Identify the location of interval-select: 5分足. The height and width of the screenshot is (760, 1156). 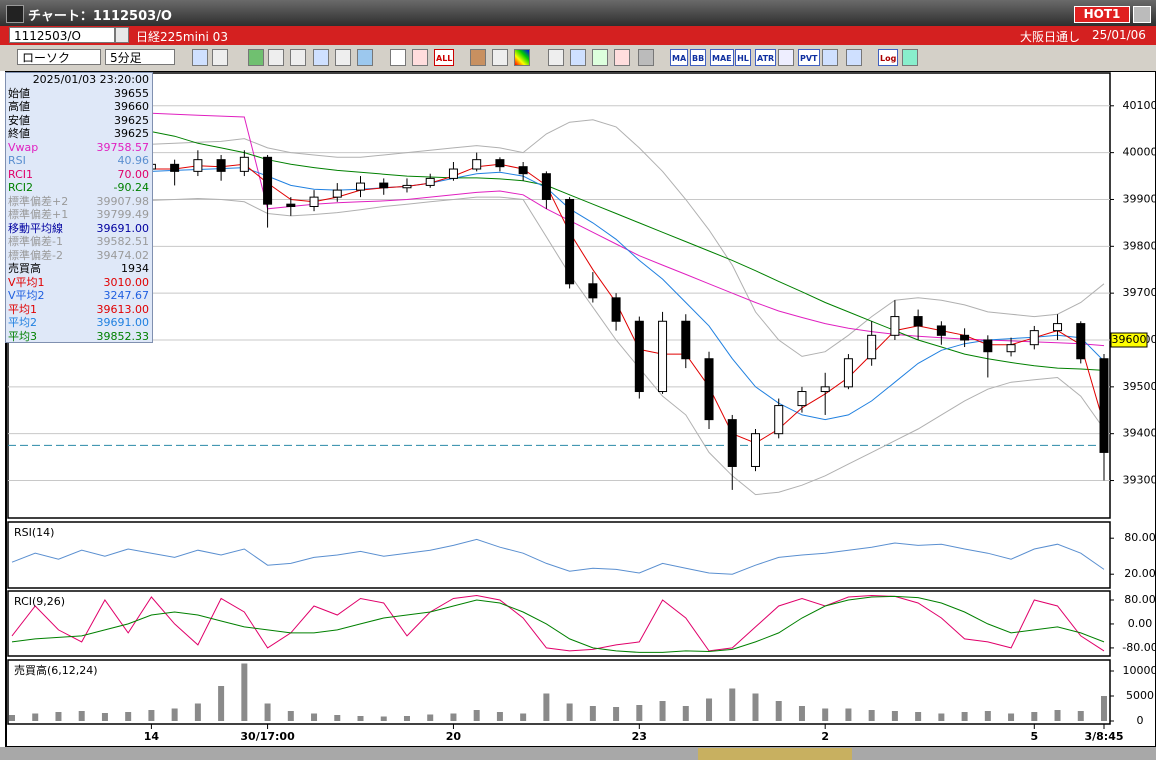
(140, 57).